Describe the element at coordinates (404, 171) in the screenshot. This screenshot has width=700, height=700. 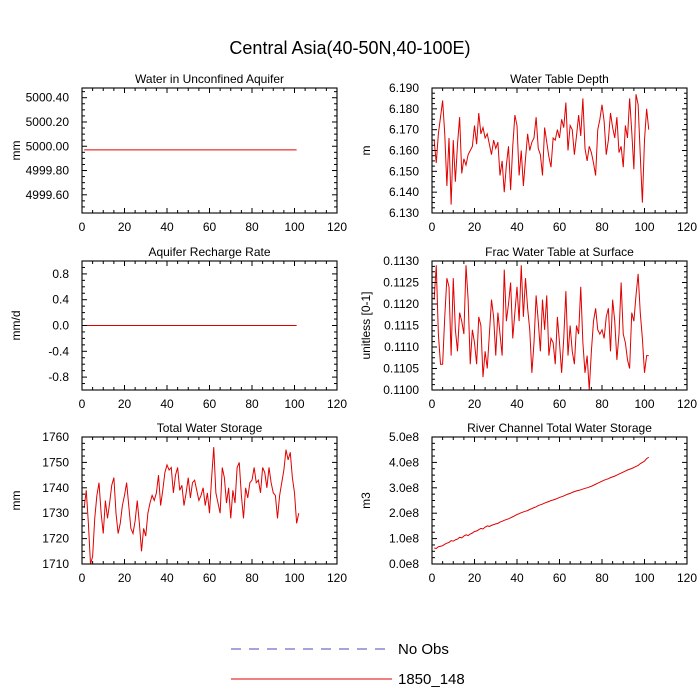
I see `y-tick-label: 6.150` at that location.